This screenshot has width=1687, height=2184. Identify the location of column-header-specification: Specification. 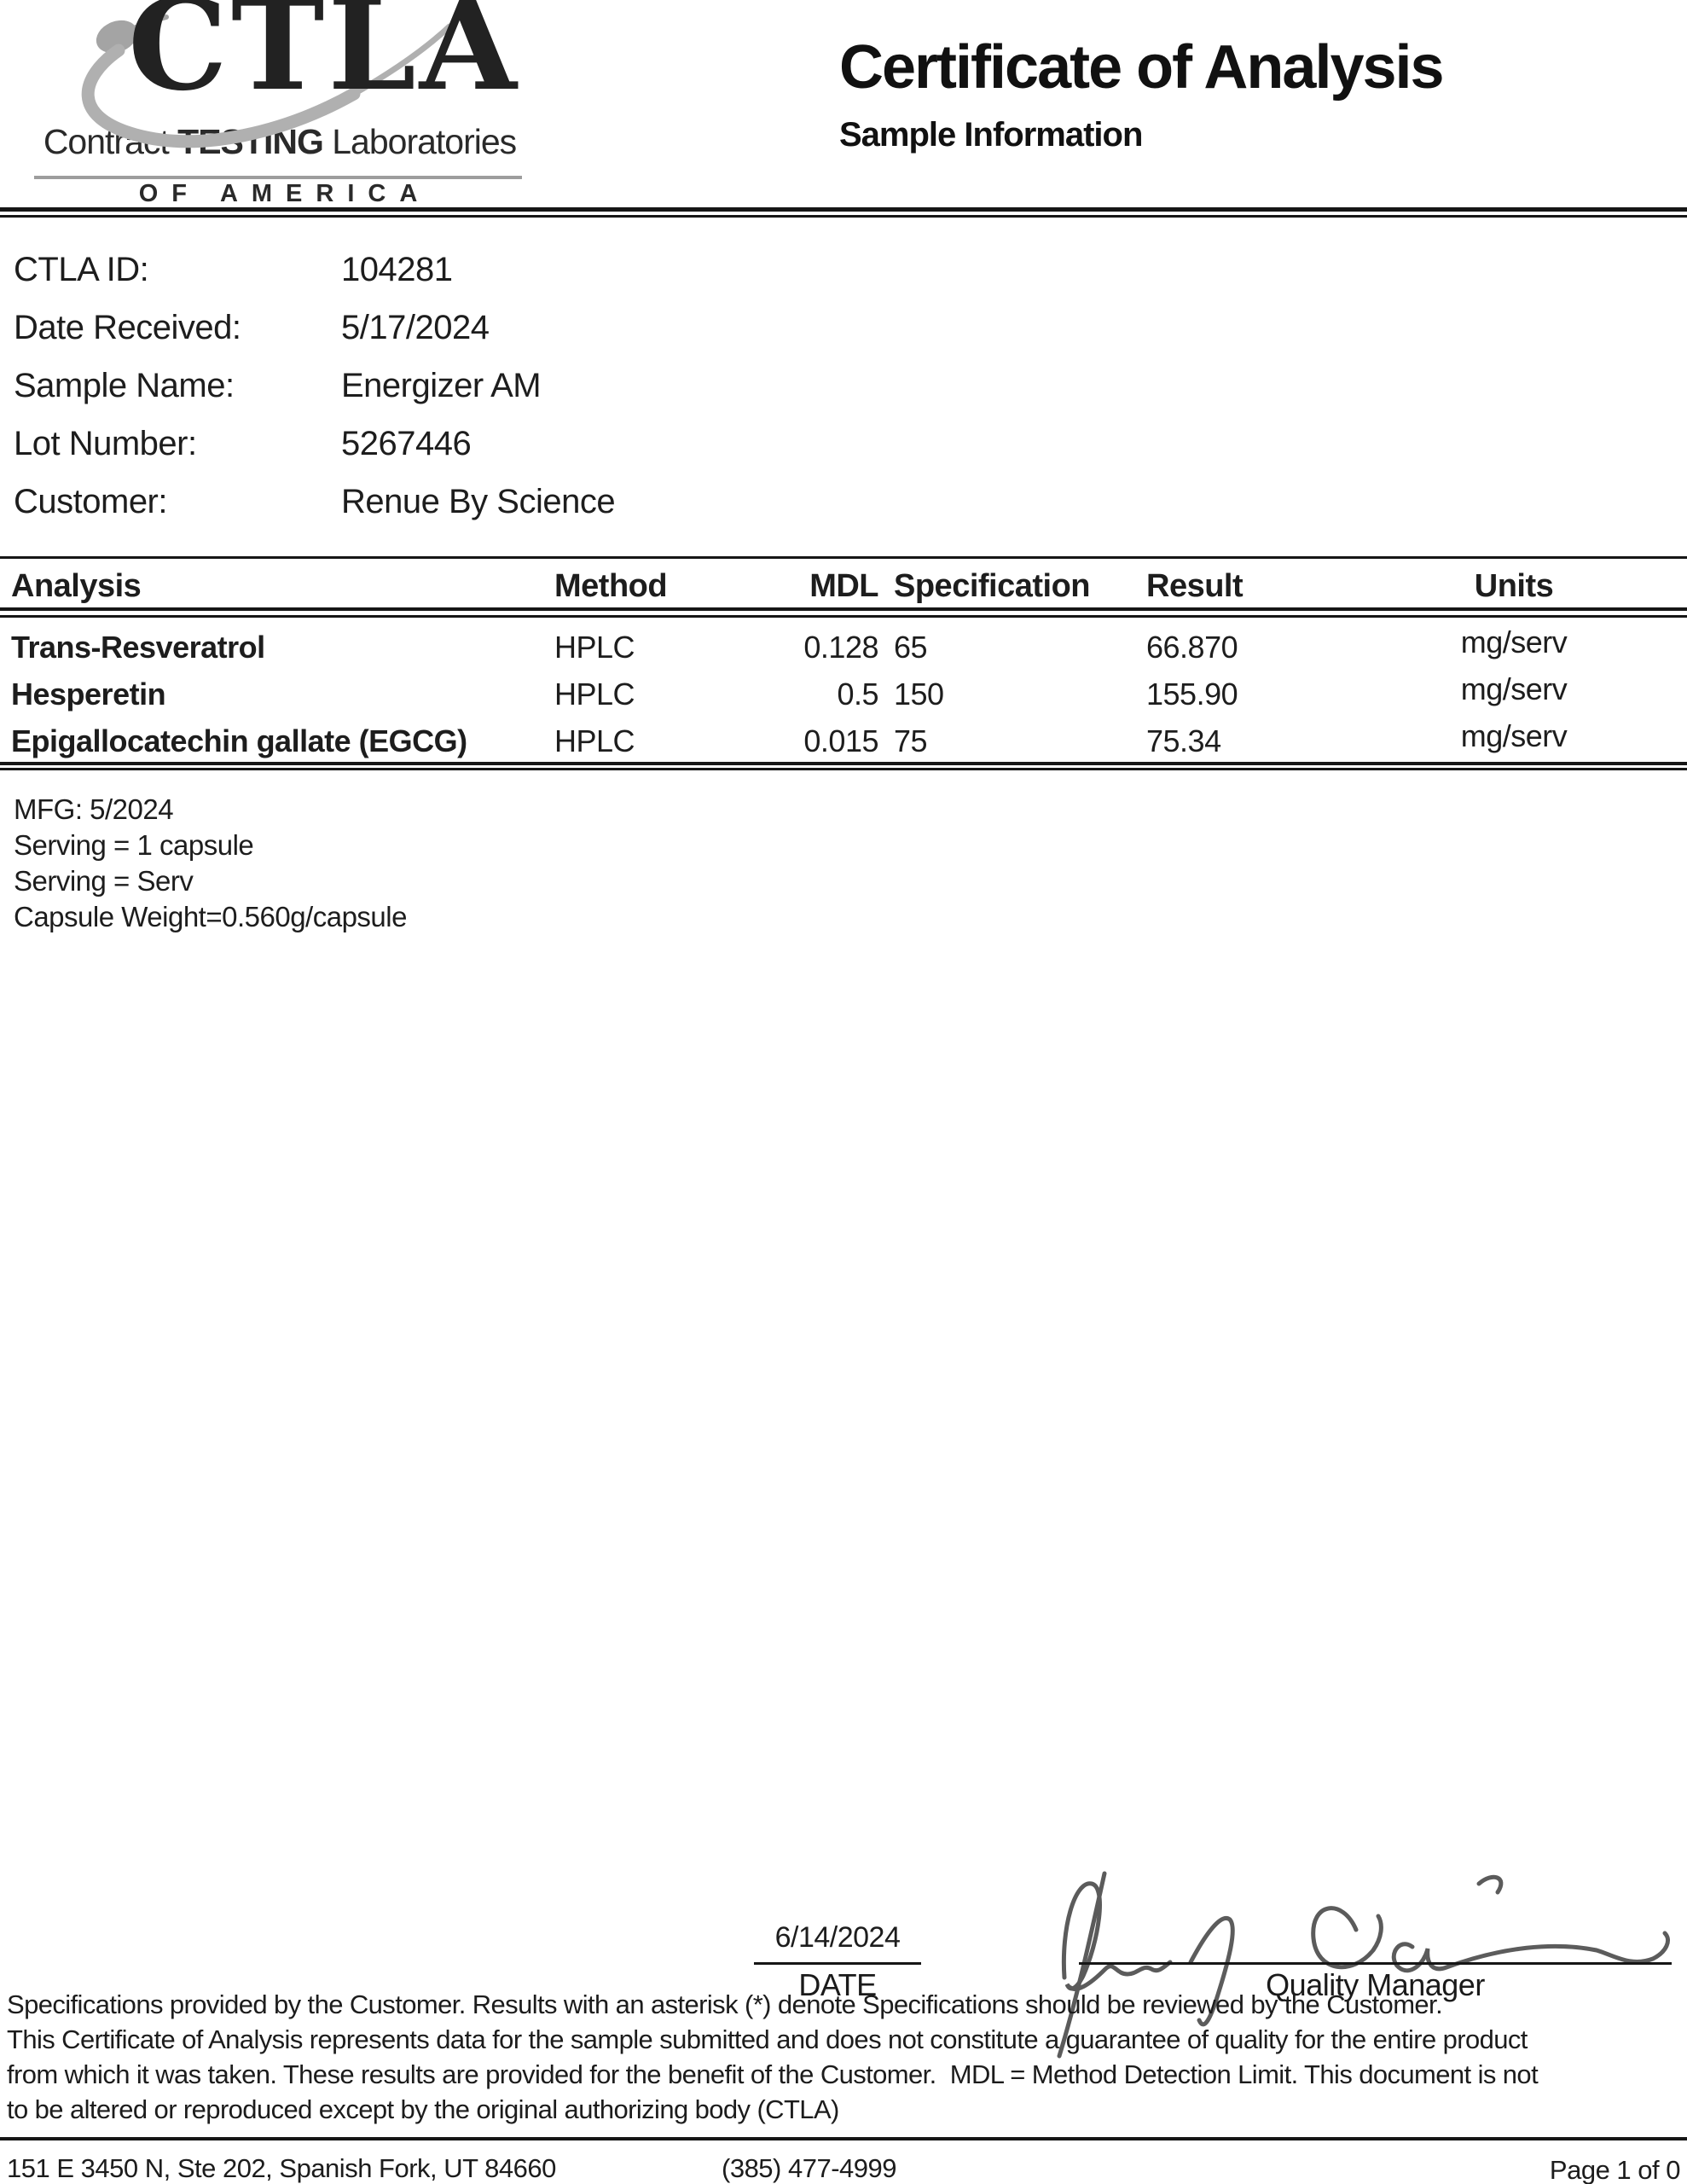
(993, 586).